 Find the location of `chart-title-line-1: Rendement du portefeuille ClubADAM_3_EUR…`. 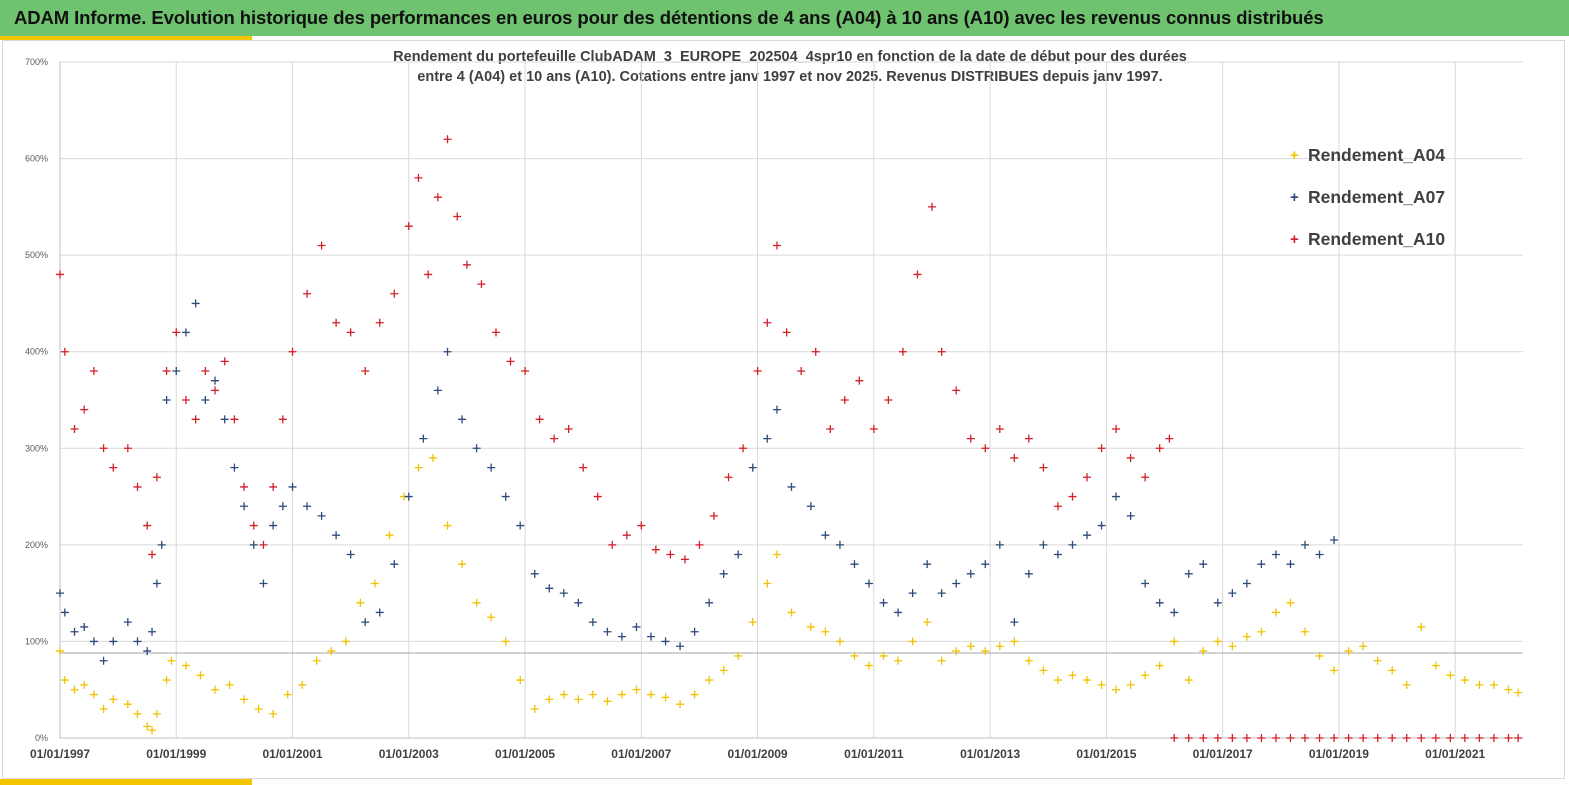

chart-title-line-1: Rendement du portefeuille ClubADAM_3_EUR… is located at coordinates (790, 57).